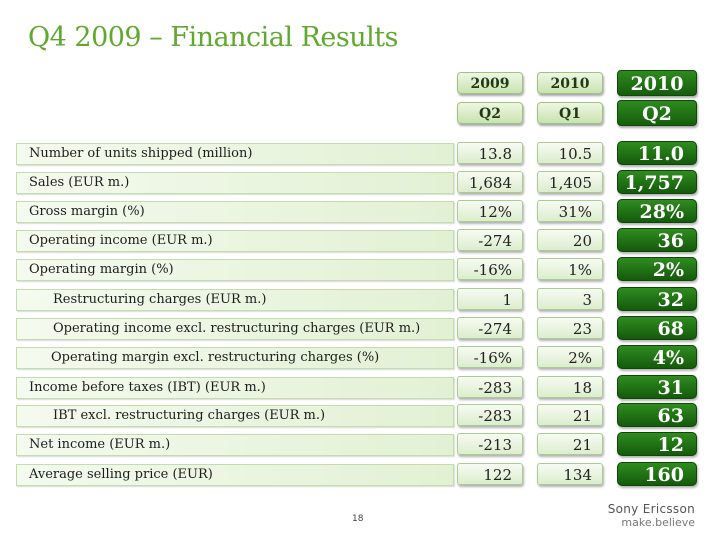 This screenshot has height=534, width=715. I want to click on value-2010-q2: 32, so click(657, 299).